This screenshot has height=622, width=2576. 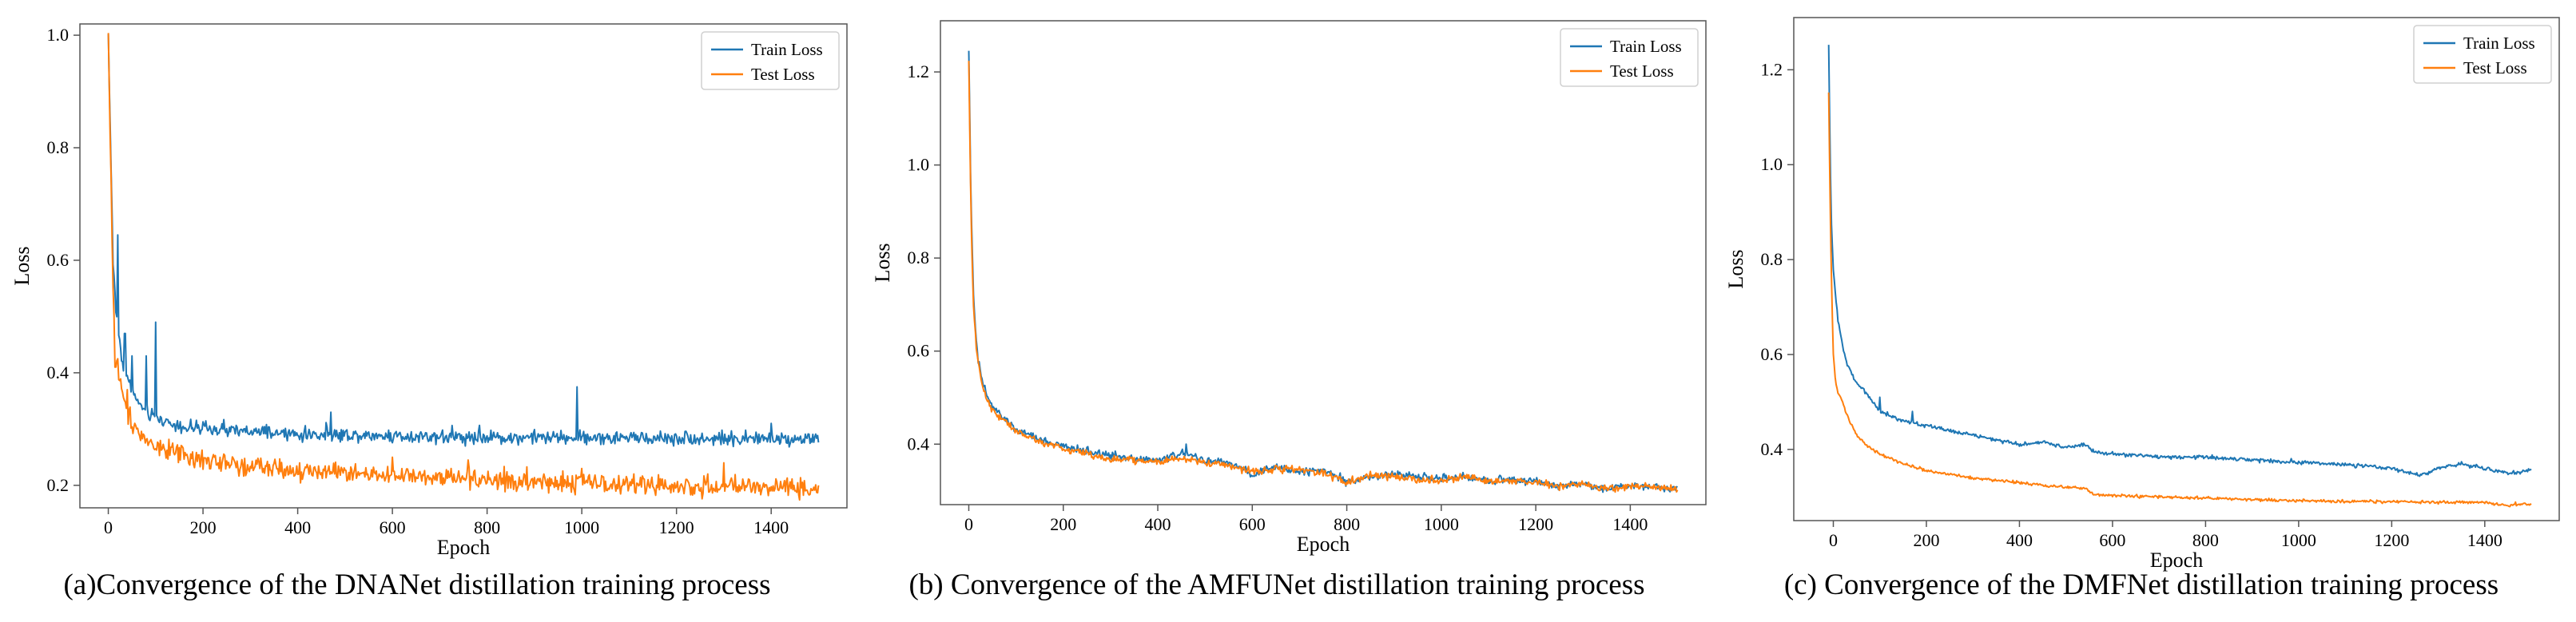 What do you see at coordinates (58, 485) in the screenshot?
I see `y-tick-label: 0.2` at bounding box center [58, 485].